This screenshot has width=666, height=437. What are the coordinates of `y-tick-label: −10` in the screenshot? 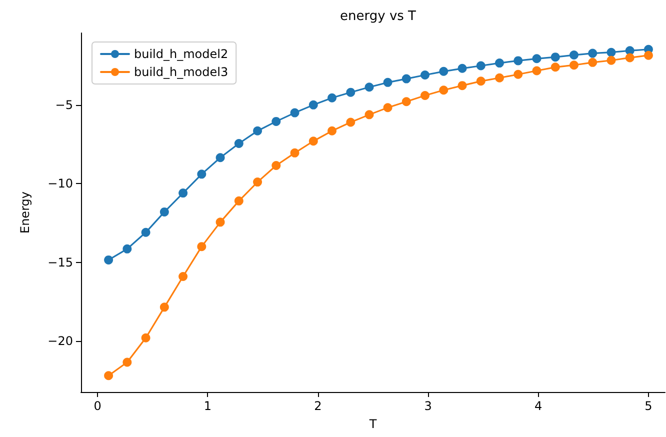 It's located at (60, 183).